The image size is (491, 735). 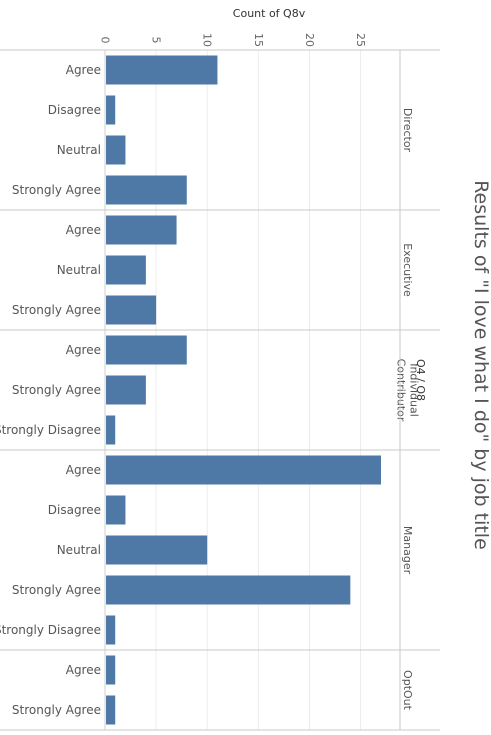 What do you see at coordinates (309, 40) in the screenshot?
I see `tick-label: 20` at bounding box center [309, 40].